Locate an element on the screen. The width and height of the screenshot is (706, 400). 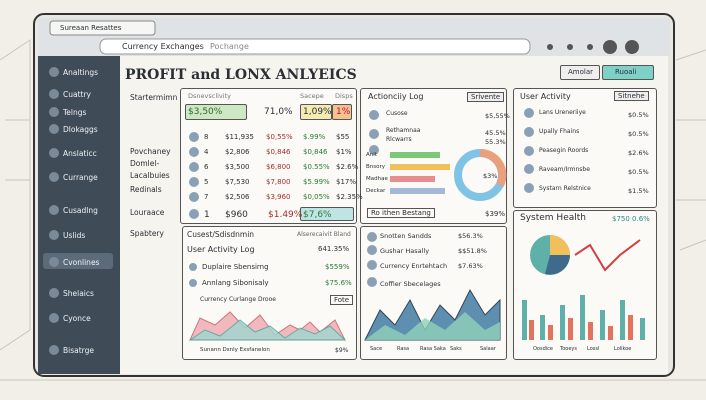
axis-label: Rasa is located at coordinates (403, 349).